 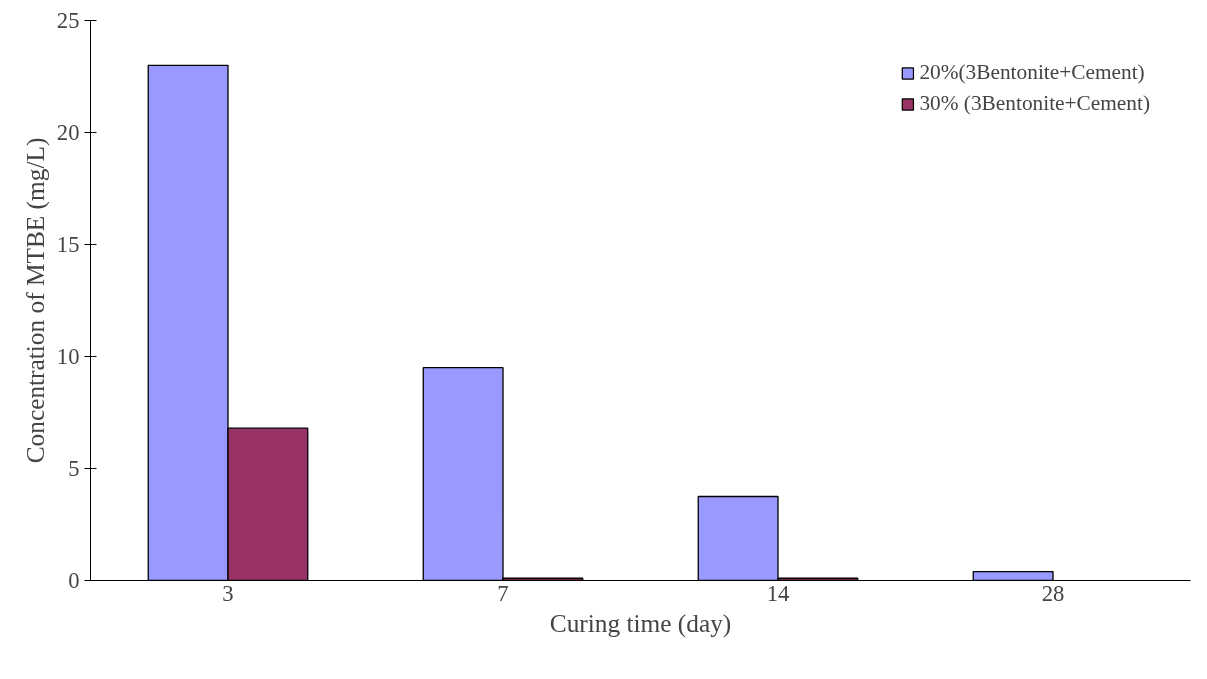 I want to click on legend-label: 30% (3Bentonite+Cement), so click(x=1034, y=103).